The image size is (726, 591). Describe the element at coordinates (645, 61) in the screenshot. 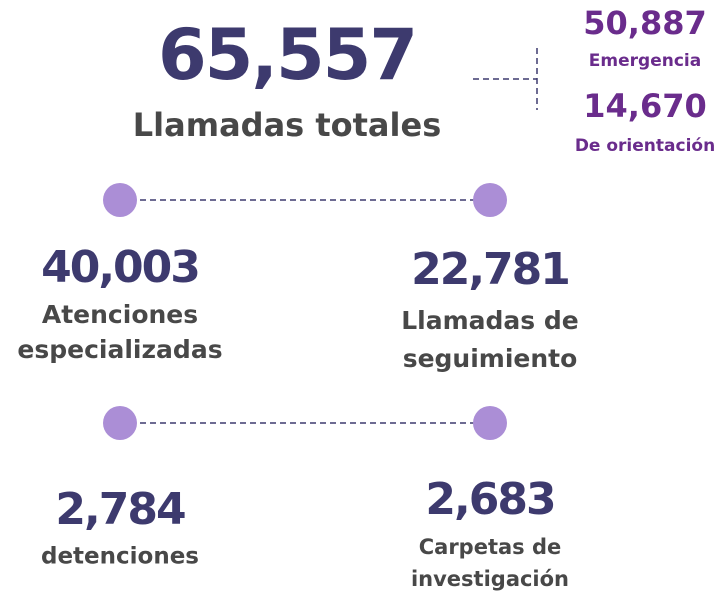

I see `breakdown-label: Emergencia` at that location.